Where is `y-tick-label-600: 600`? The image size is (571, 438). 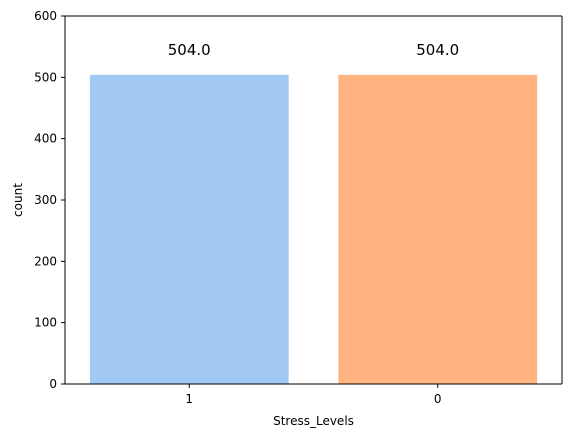
y-tick-label-600: 600 is located at coordinates (45, 16).